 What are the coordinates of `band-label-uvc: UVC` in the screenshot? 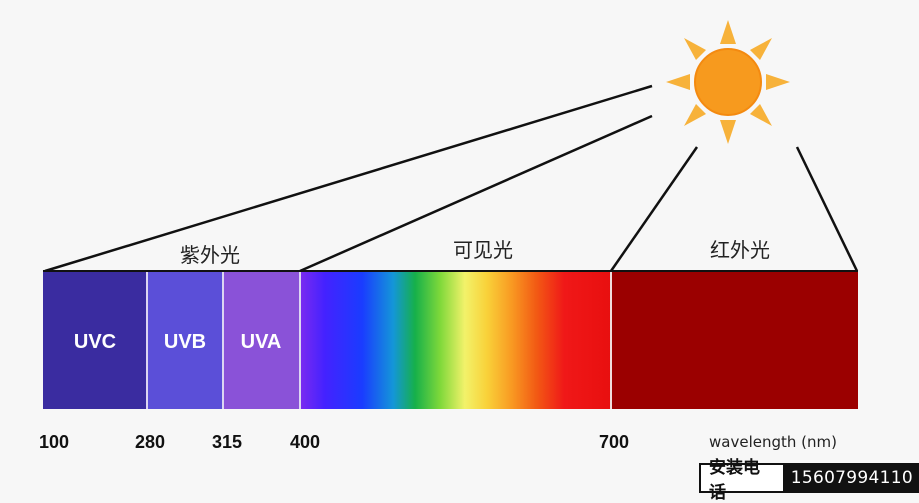 It's located at (95, 342).